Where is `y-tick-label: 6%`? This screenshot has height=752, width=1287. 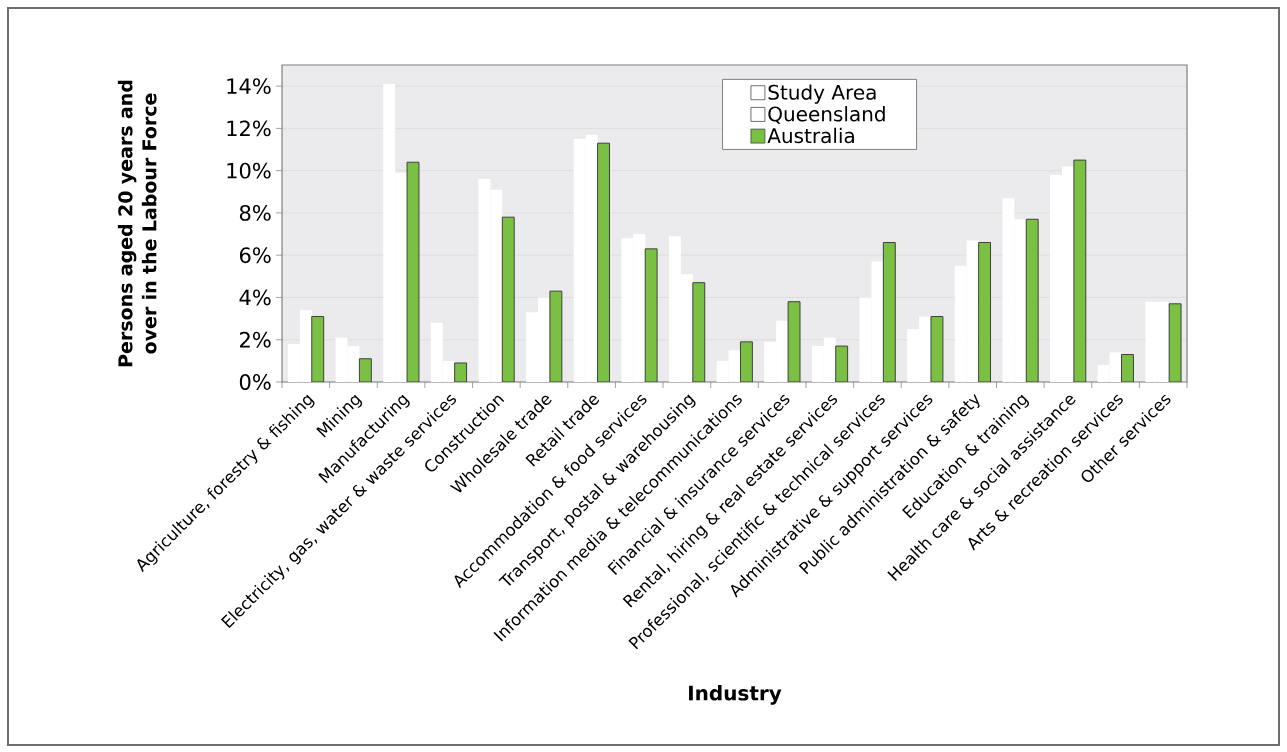
y-tick-label: 6% is located at coordinates (255, 255).